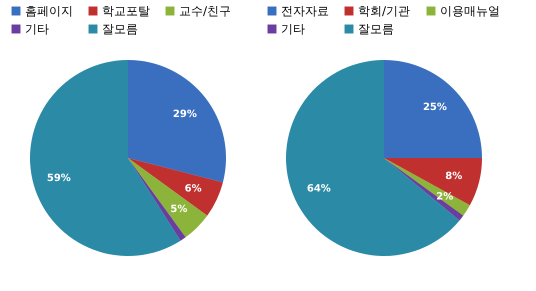 Image resolution: width=536 pixels, height=291 pixels. Describe the element at coordinates (445, 197) in the screenshot. I see `data-label: 2%` at that location.